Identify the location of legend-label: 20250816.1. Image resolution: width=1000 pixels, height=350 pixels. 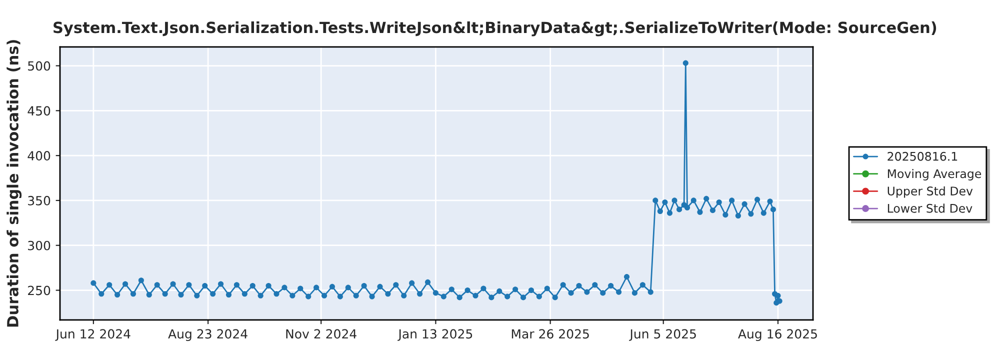
(923, 156).